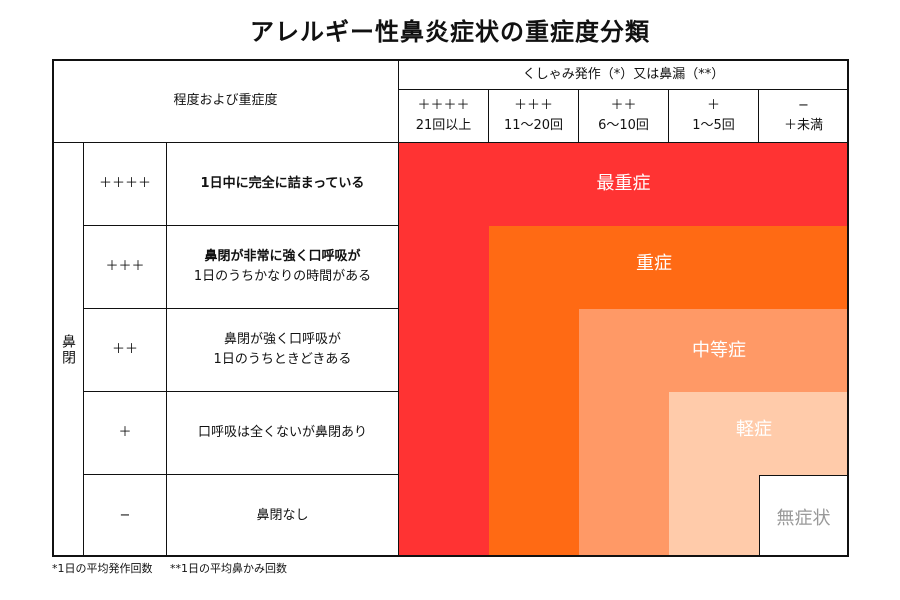 This screenshot has width=900, height=600. Describe the element at coordinates (443, 116) in the screenshot. I see `column-header-4plus: ＋＋＋＋ 21回以上` at that location.